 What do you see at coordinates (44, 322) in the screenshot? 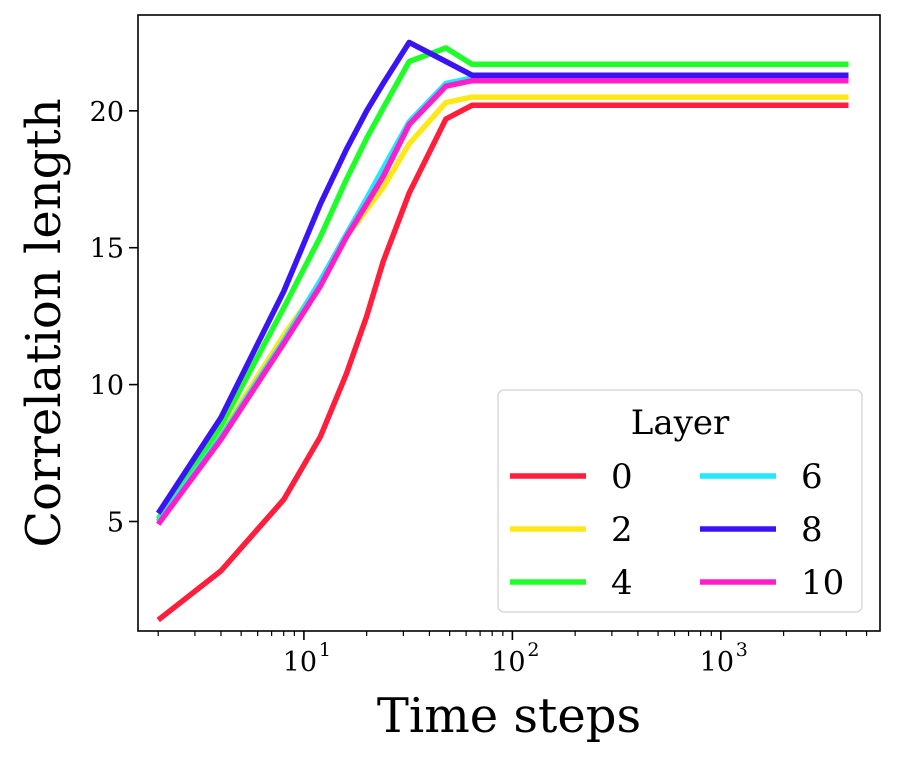
I see `y-axis-title: Correlation length` at bounding box center [44, 322].